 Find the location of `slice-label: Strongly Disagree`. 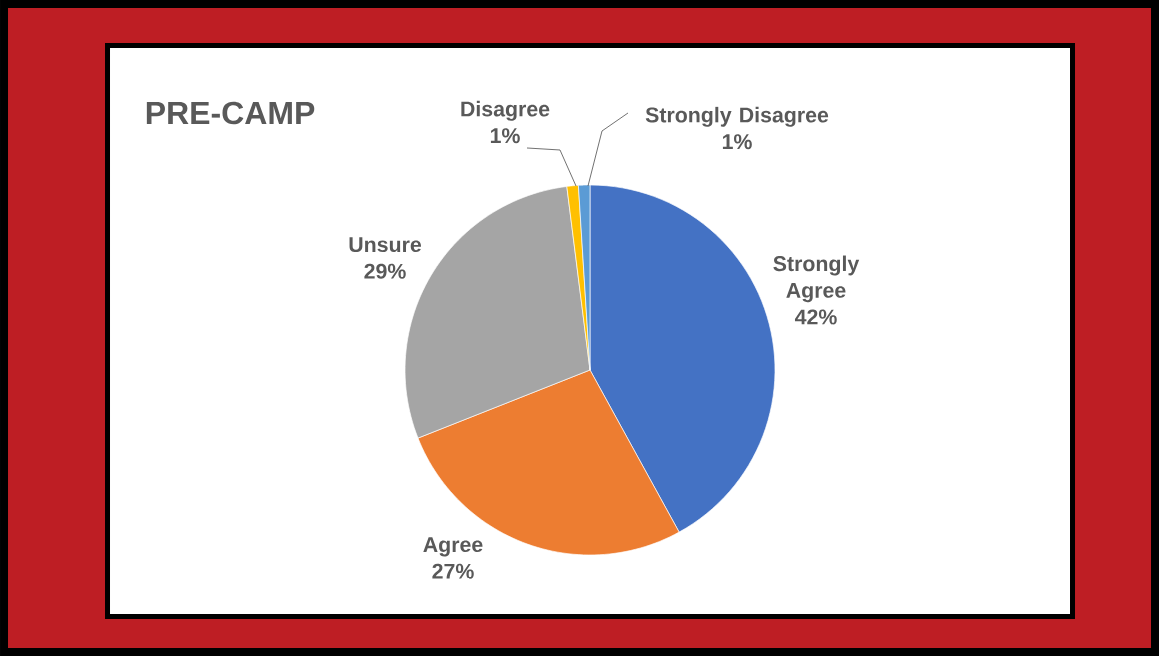

slice-label: Strongly Disagree is located at coordinates (737, 116).